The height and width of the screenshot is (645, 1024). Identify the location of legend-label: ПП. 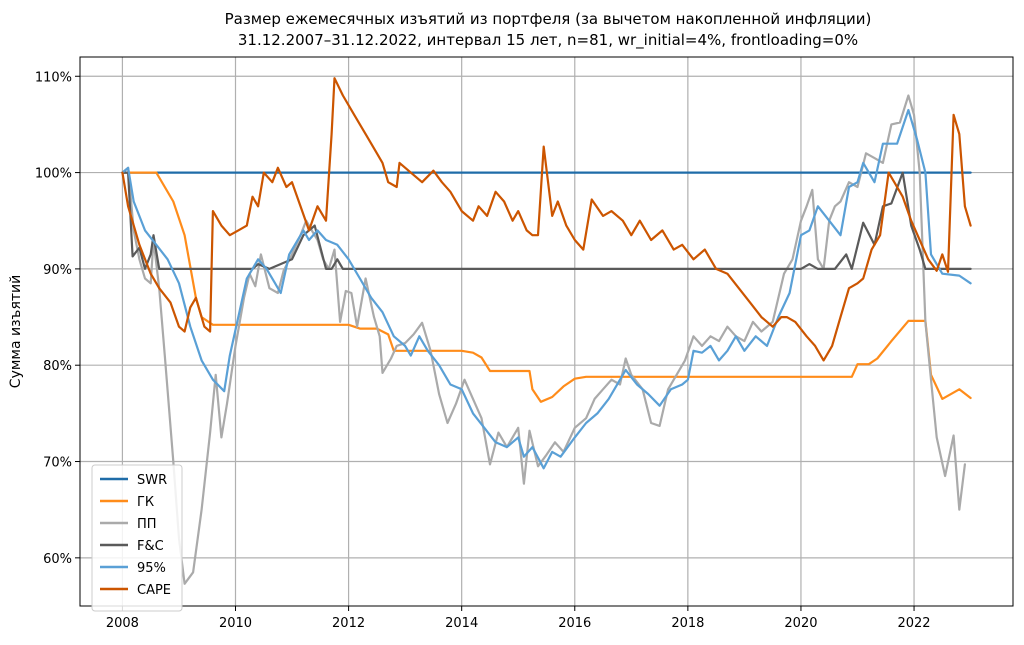
(147, 524).